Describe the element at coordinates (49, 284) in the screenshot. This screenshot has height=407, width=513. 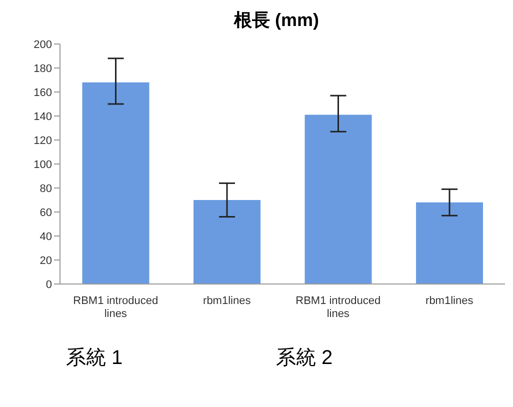
I see `y-tick-label: 0` at that location.